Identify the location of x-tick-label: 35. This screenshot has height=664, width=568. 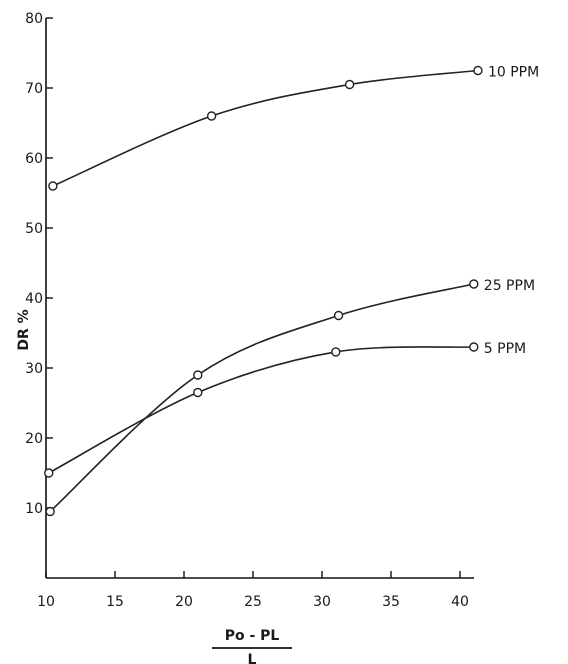
(391, 602).